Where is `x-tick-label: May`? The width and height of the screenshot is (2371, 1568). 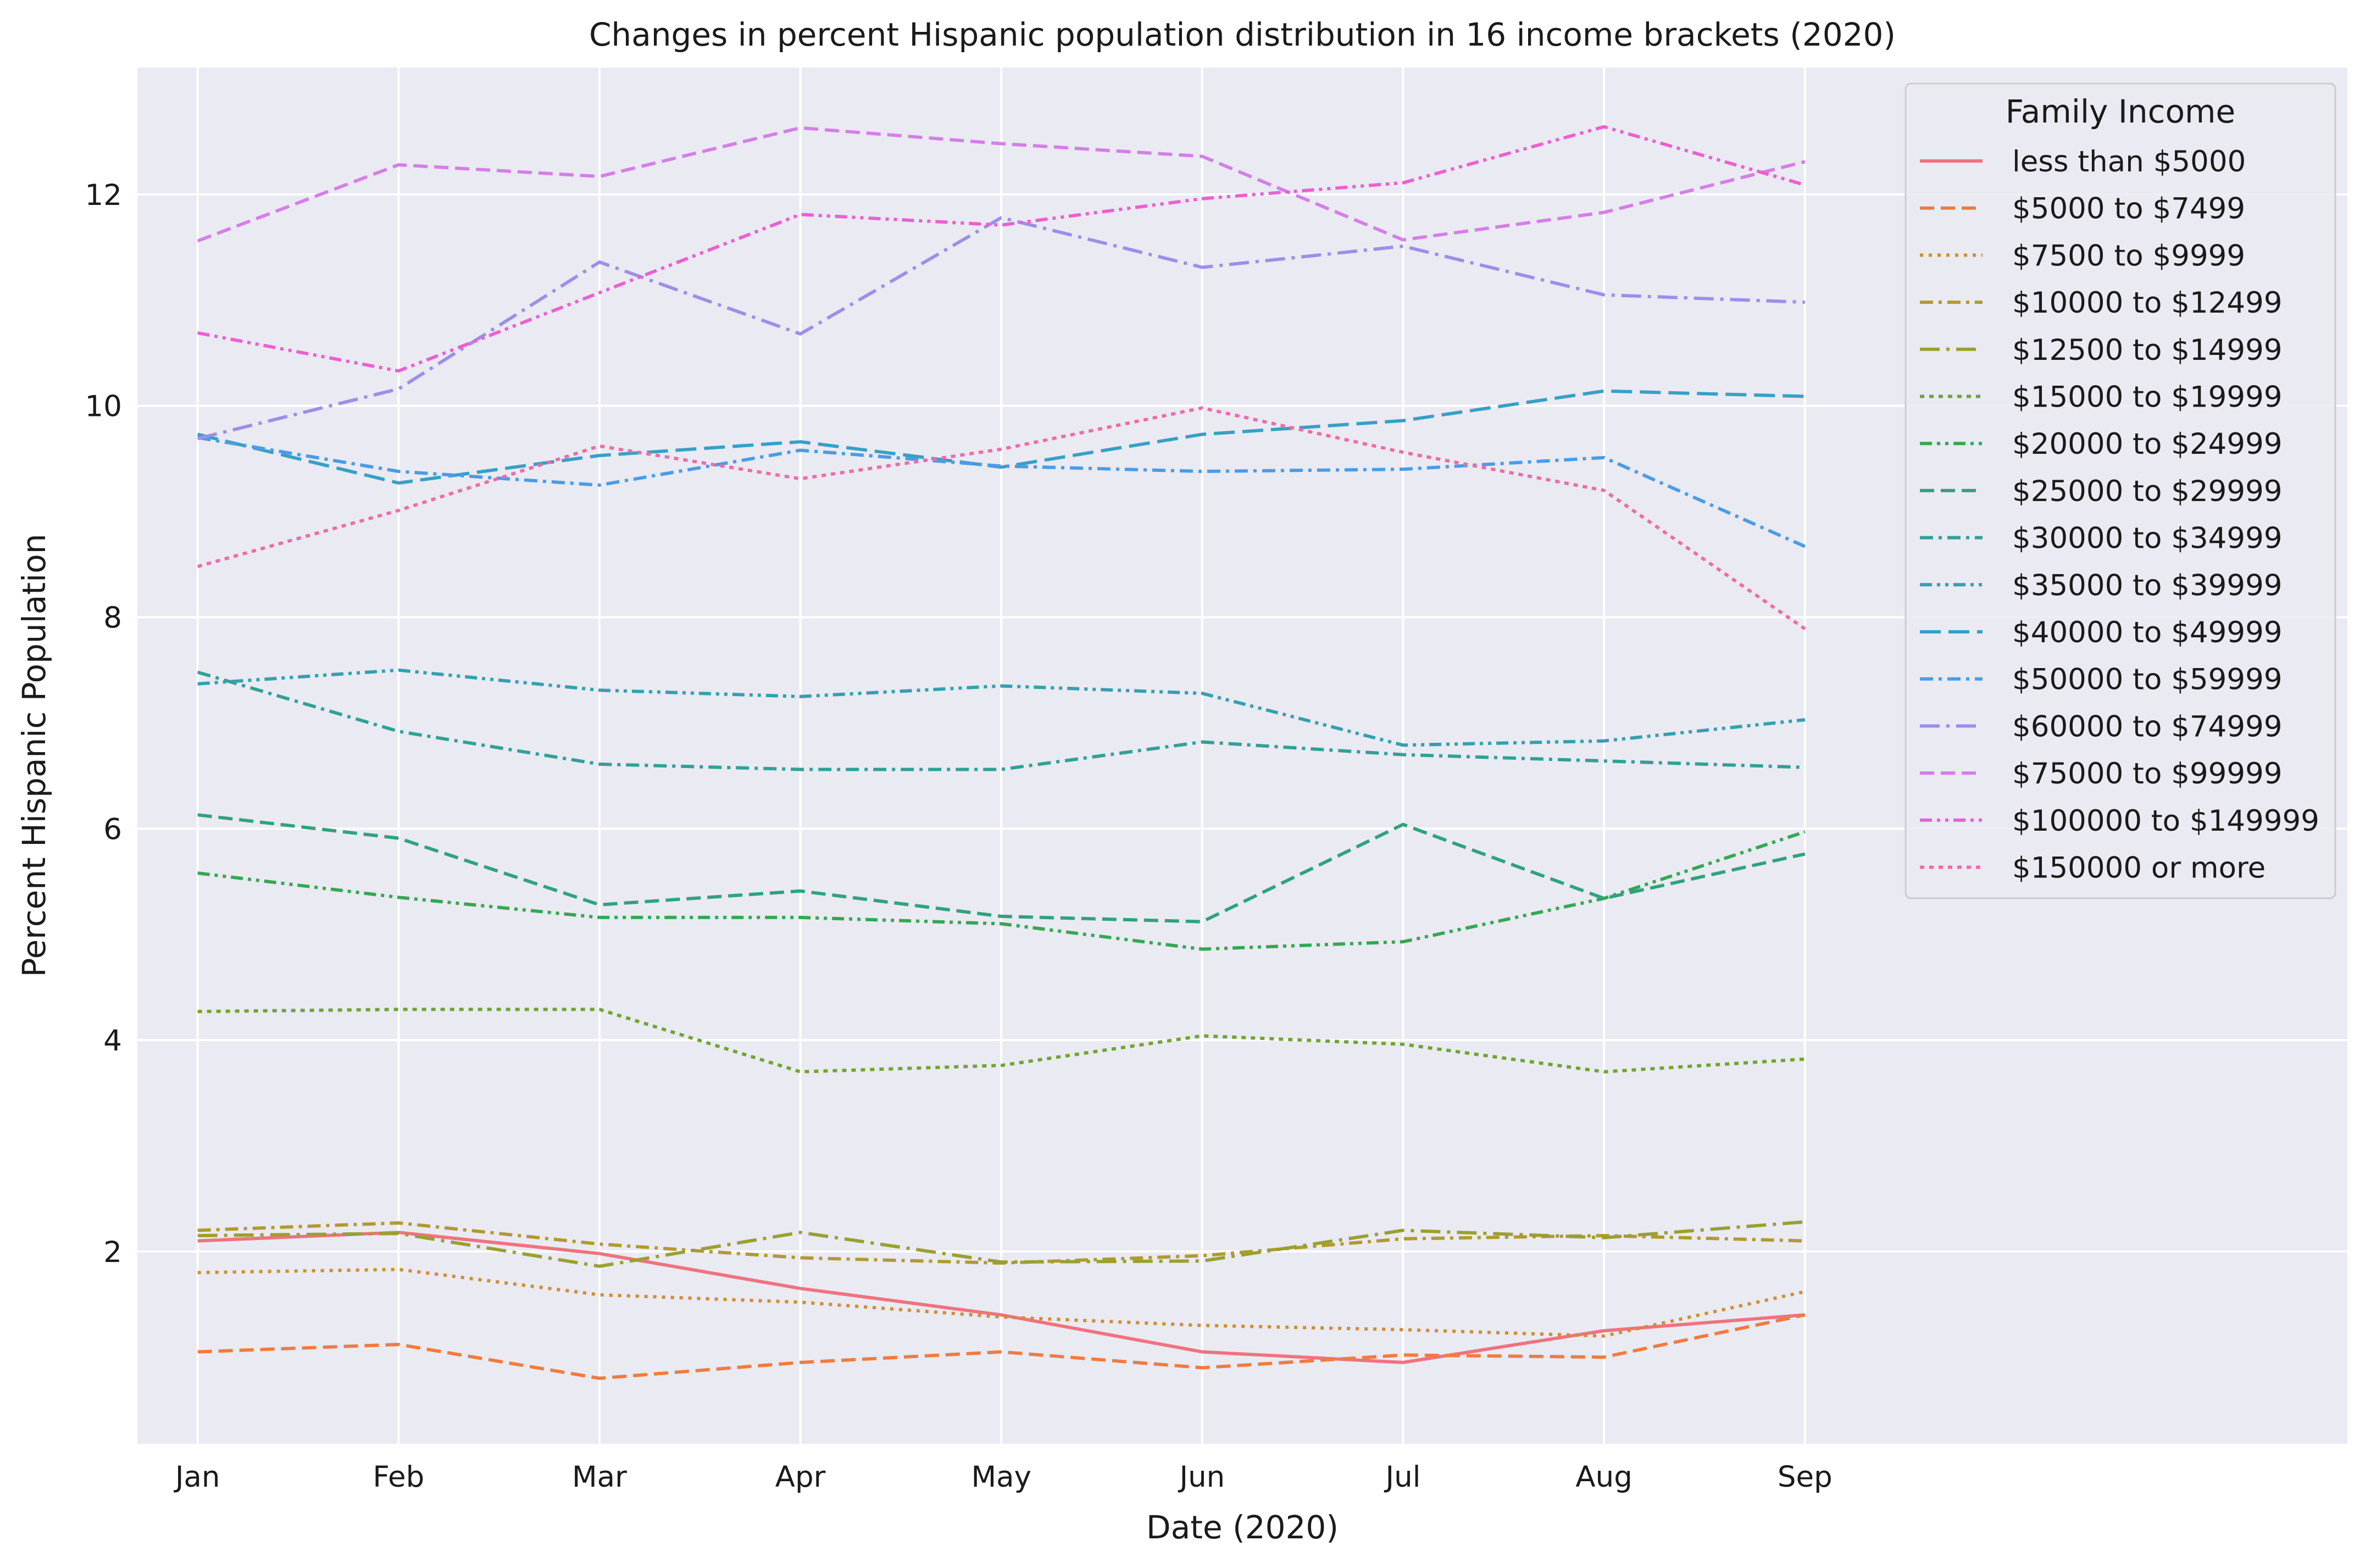 x-tick-label: May is located at coordinates (1001, 1477).